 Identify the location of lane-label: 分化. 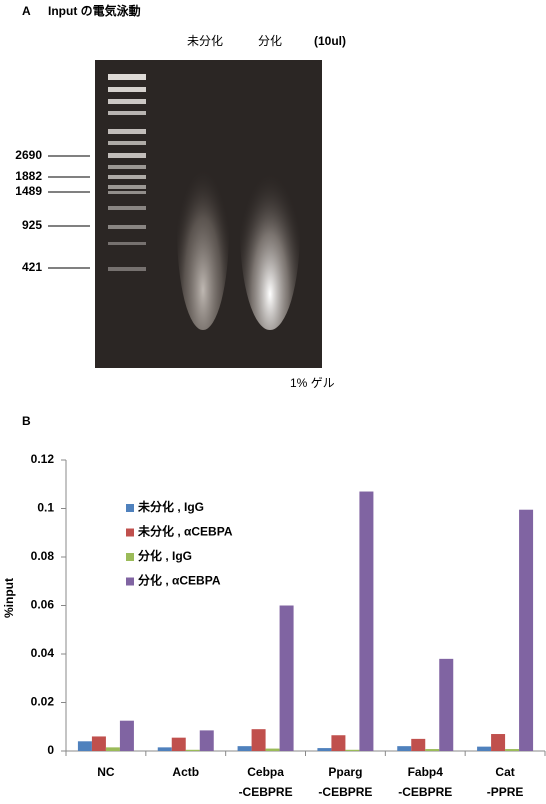
(270, 41).